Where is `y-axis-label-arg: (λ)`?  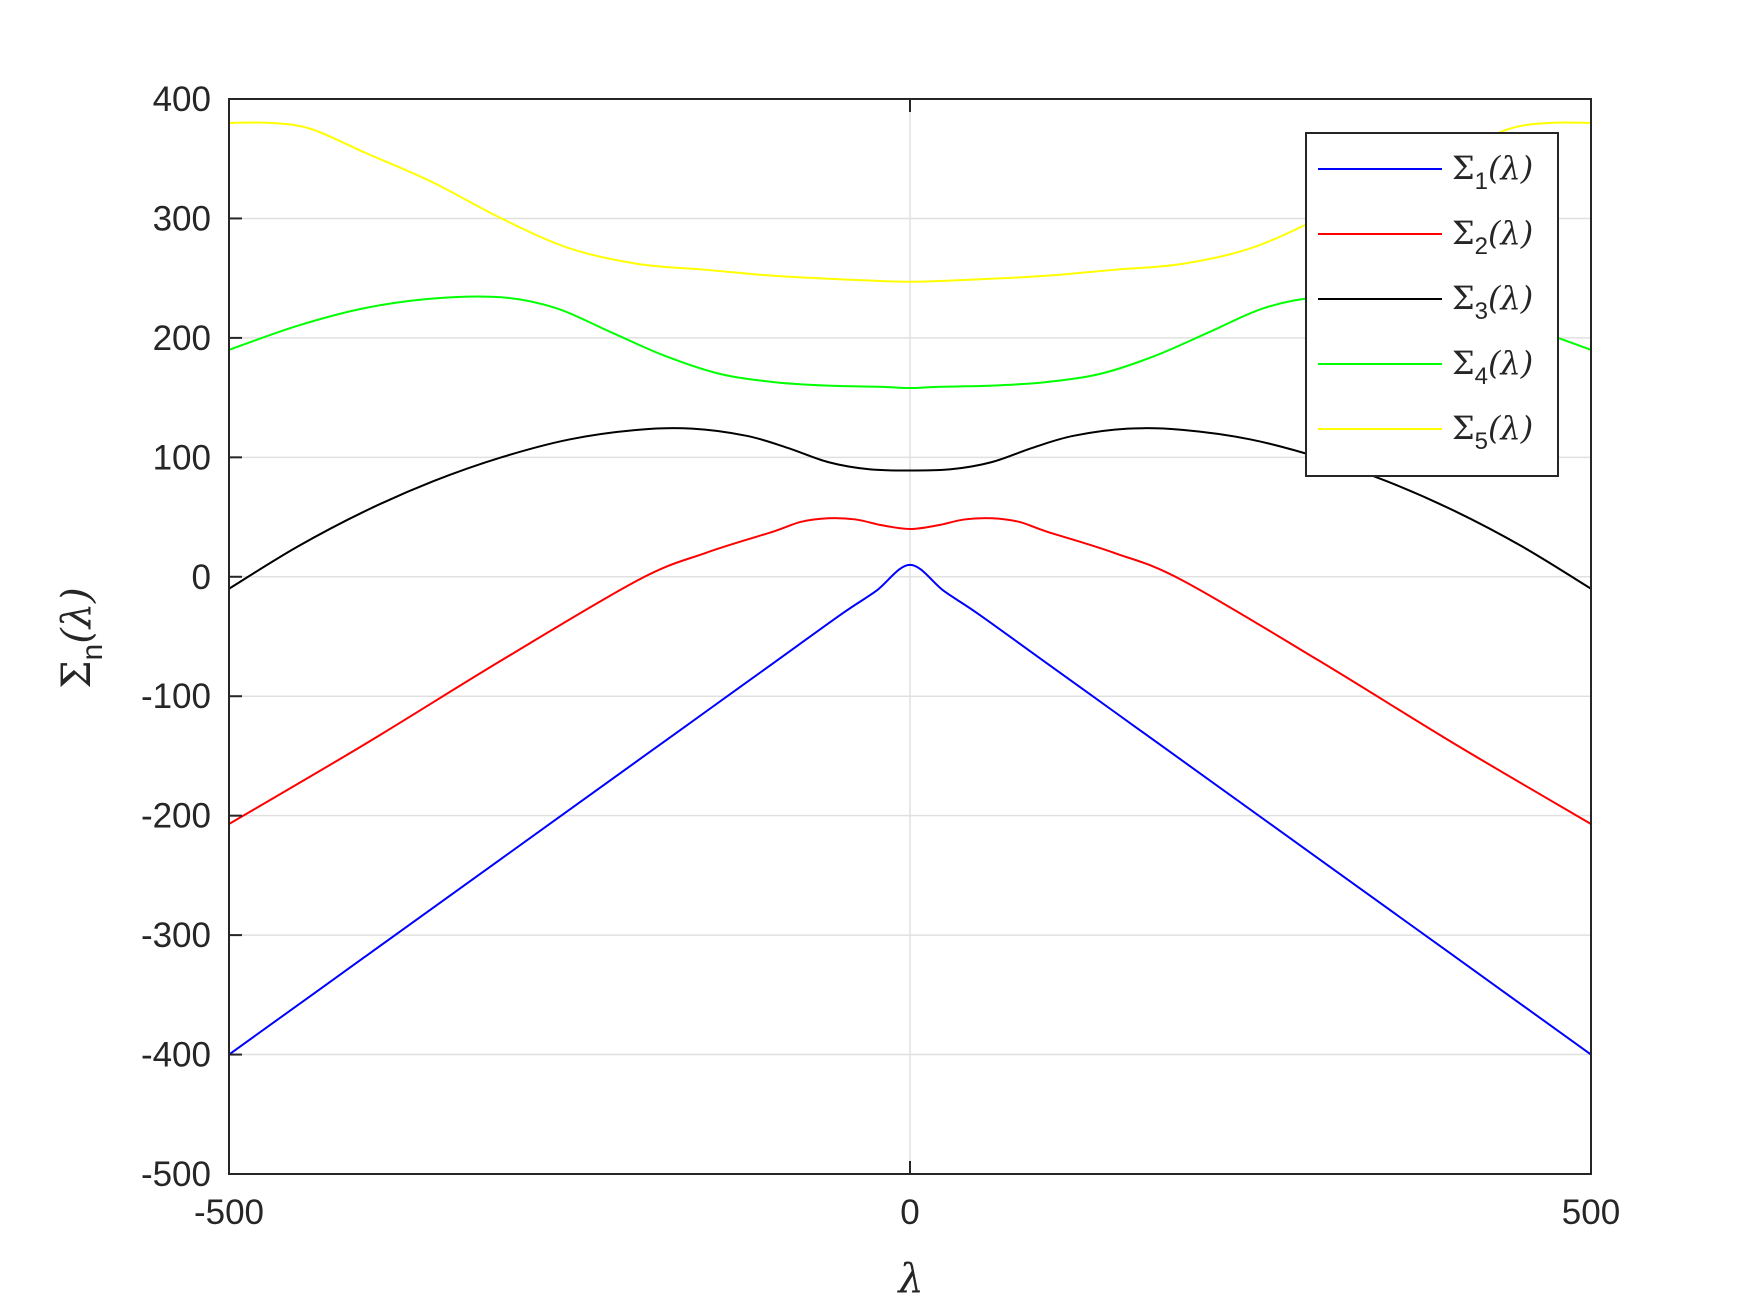 y-axis-label-arg: (λ) is located at coordinates (77, 615).